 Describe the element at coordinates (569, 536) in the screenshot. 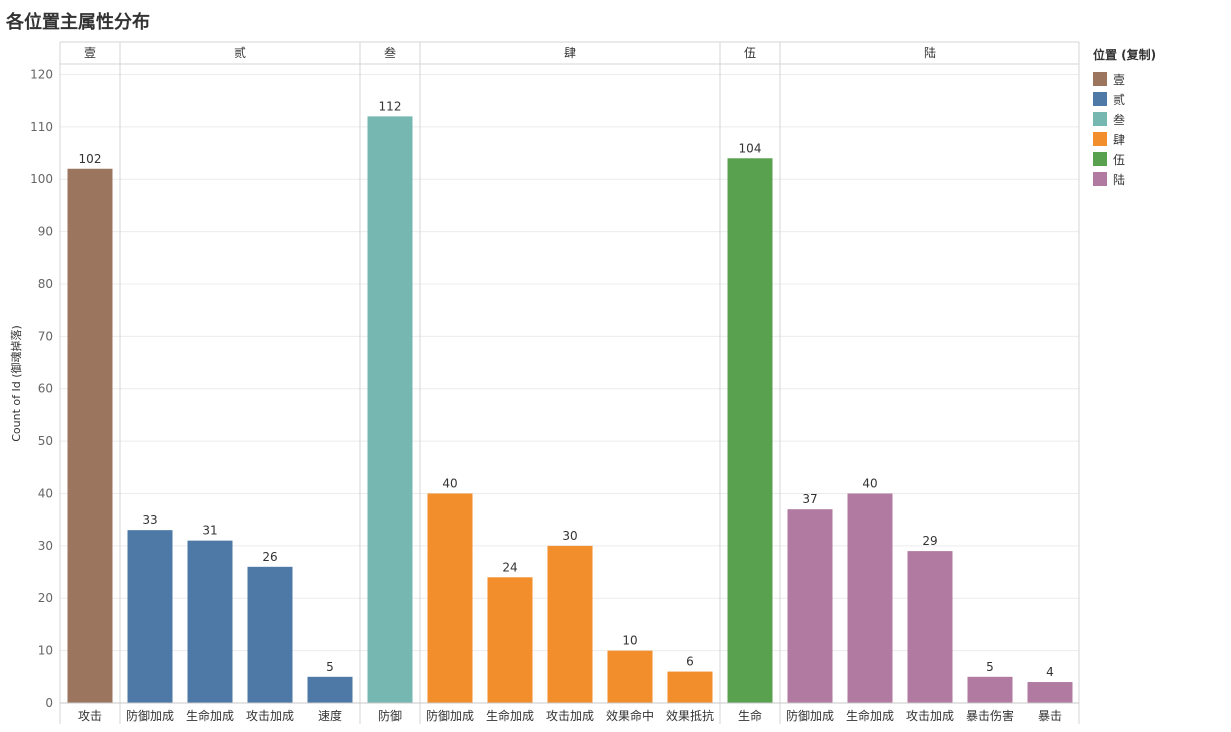

I see `bar-value-label: 30` at that location.